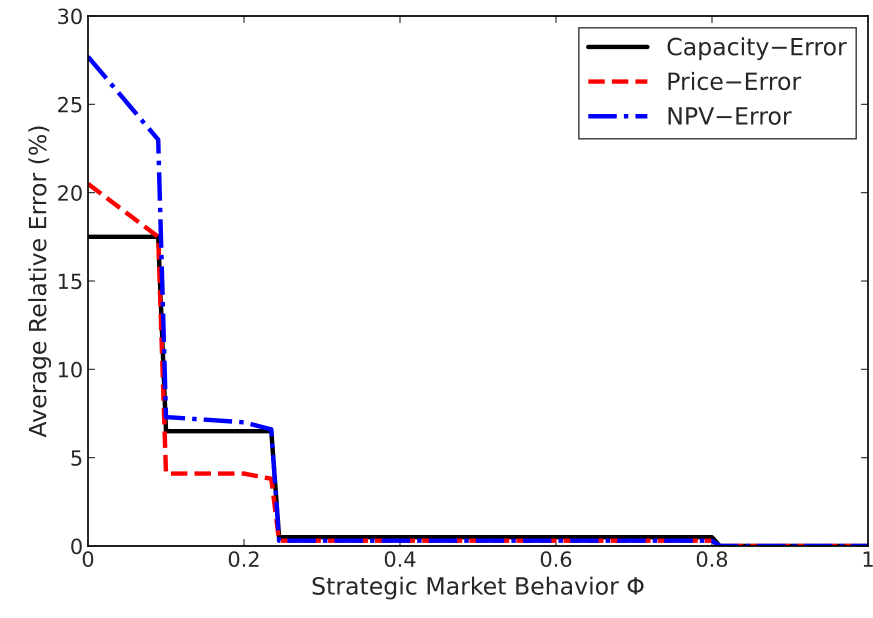 The width and height of the screenshot is (873, 618). What do you see at coordinates (478, 588) in the screenshot?
I see `x-axis-title: Strategic Market Behavior Φ` at bounding box center [478, 588].